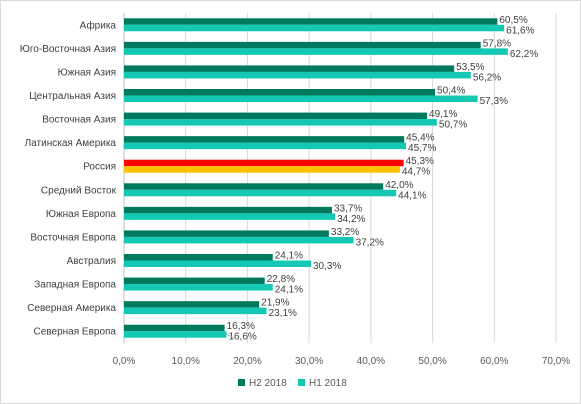 This screenshot has width=581, height=404. I want to click on value-label: 22,8%, so click(281, 279).